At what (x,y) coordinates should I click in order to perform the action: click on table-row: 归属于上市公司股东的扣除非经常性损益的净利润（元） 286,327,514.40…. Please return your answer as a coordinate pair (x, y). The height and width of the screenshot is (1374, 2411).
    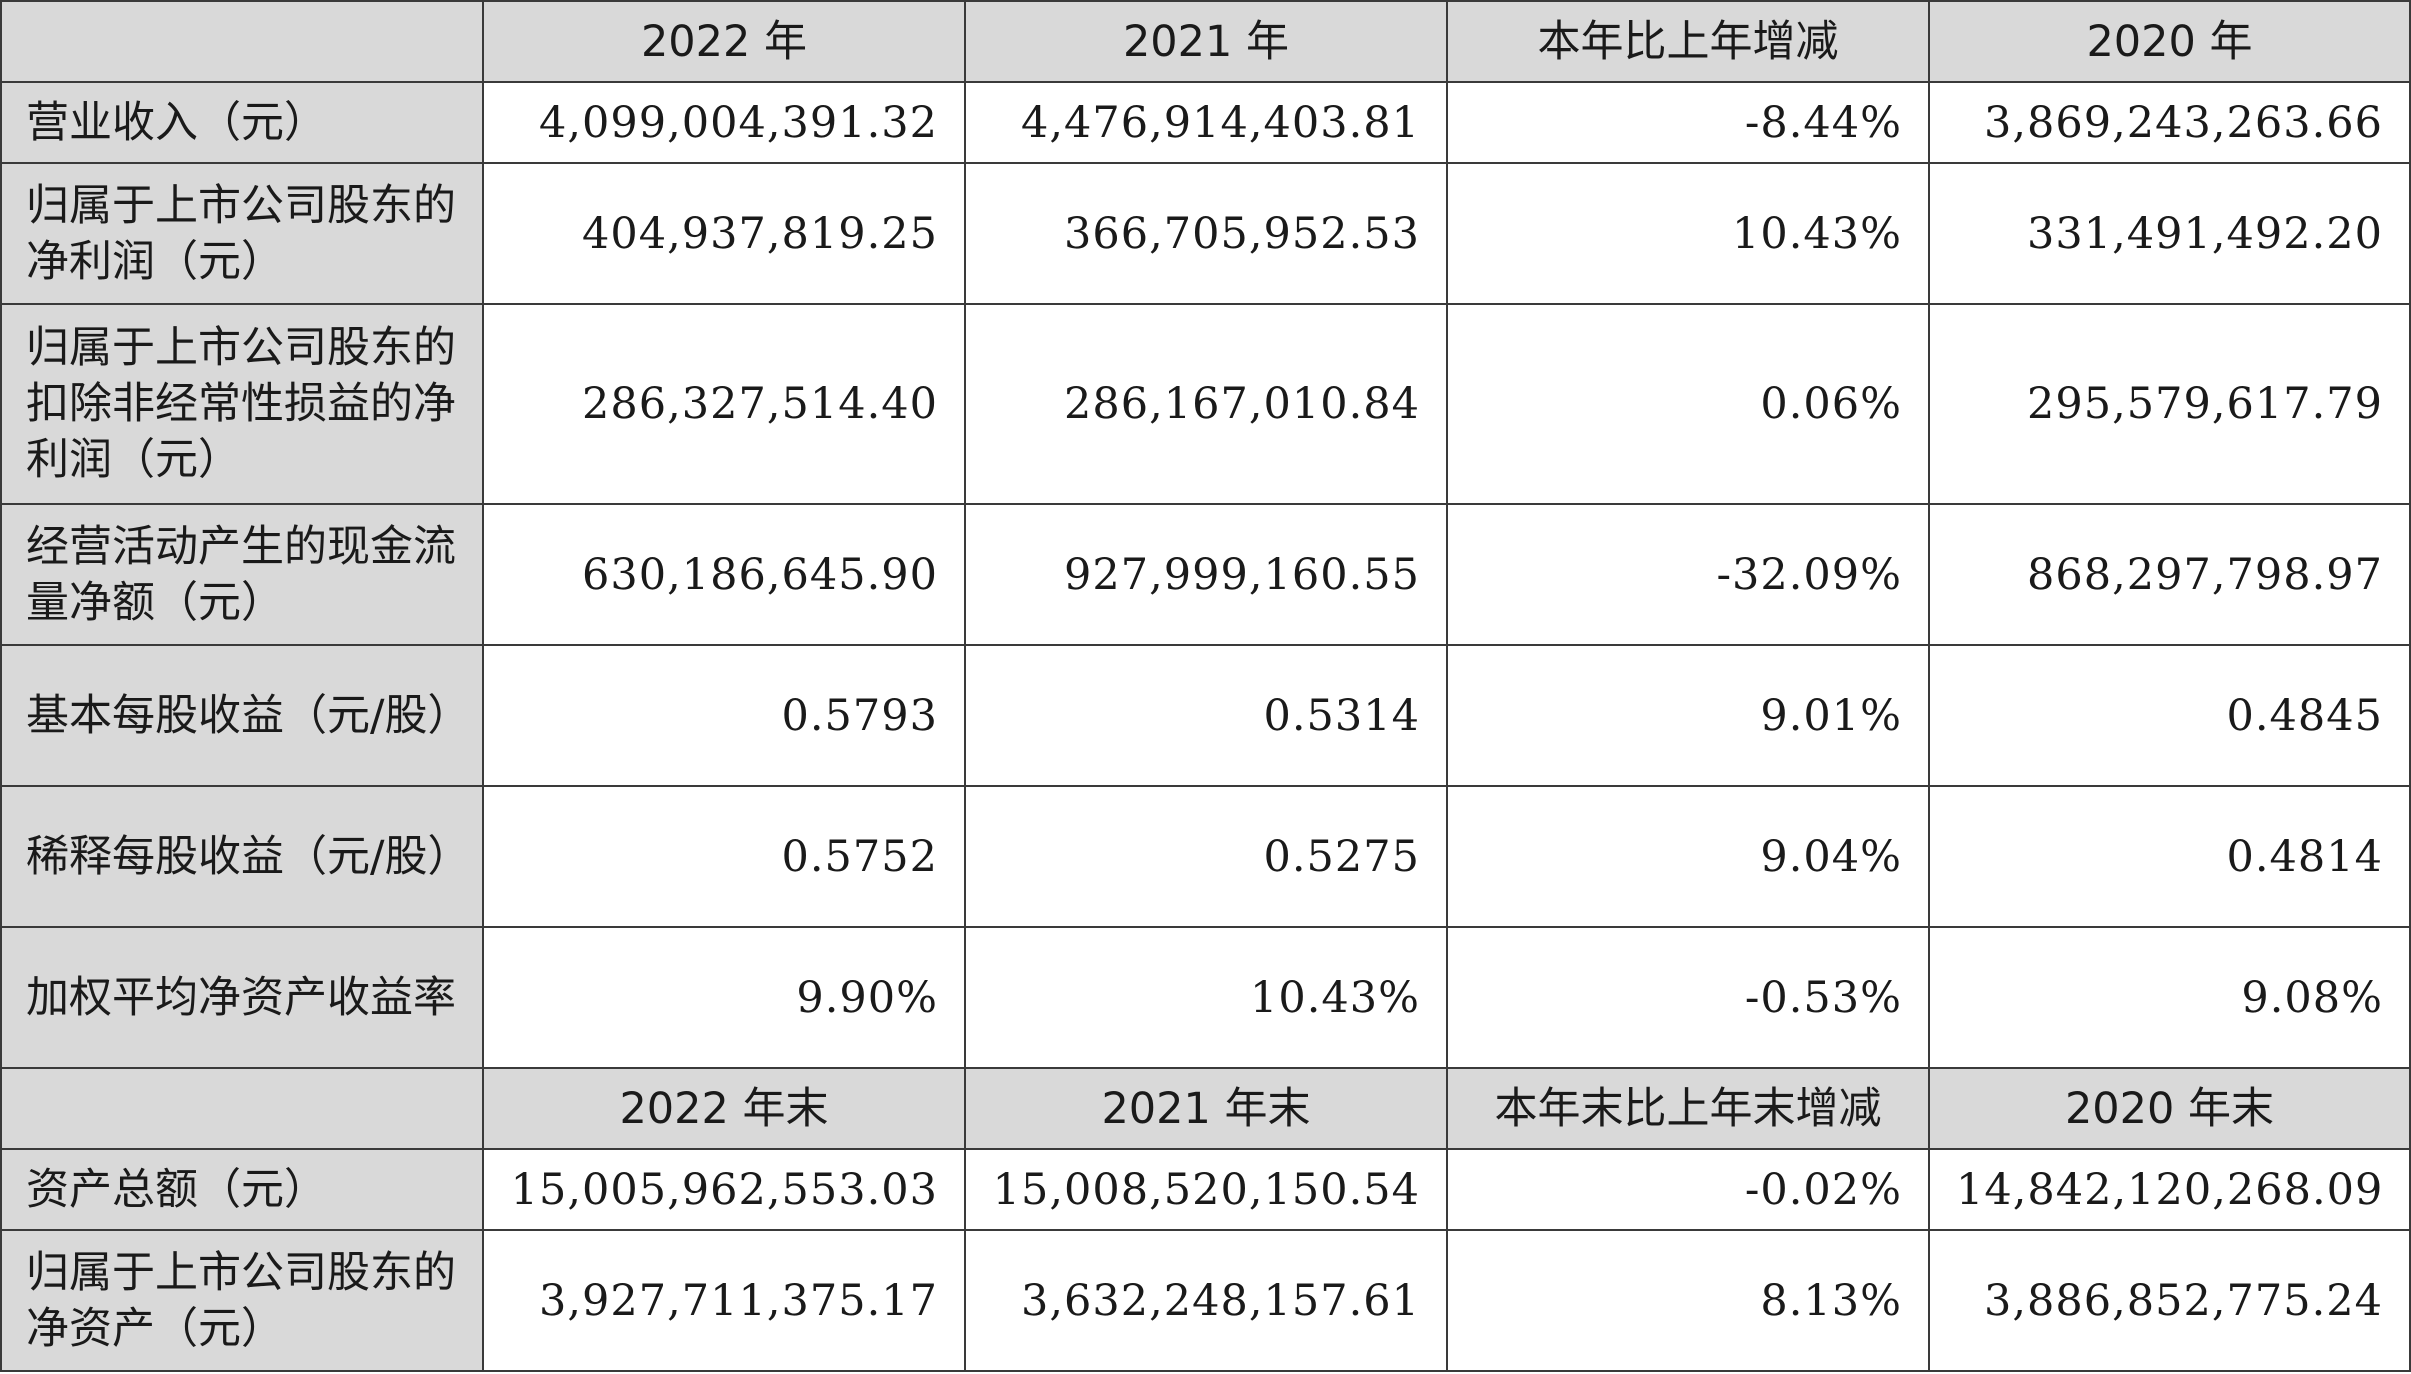
    Looking at the image, I should click on (1205, 404).